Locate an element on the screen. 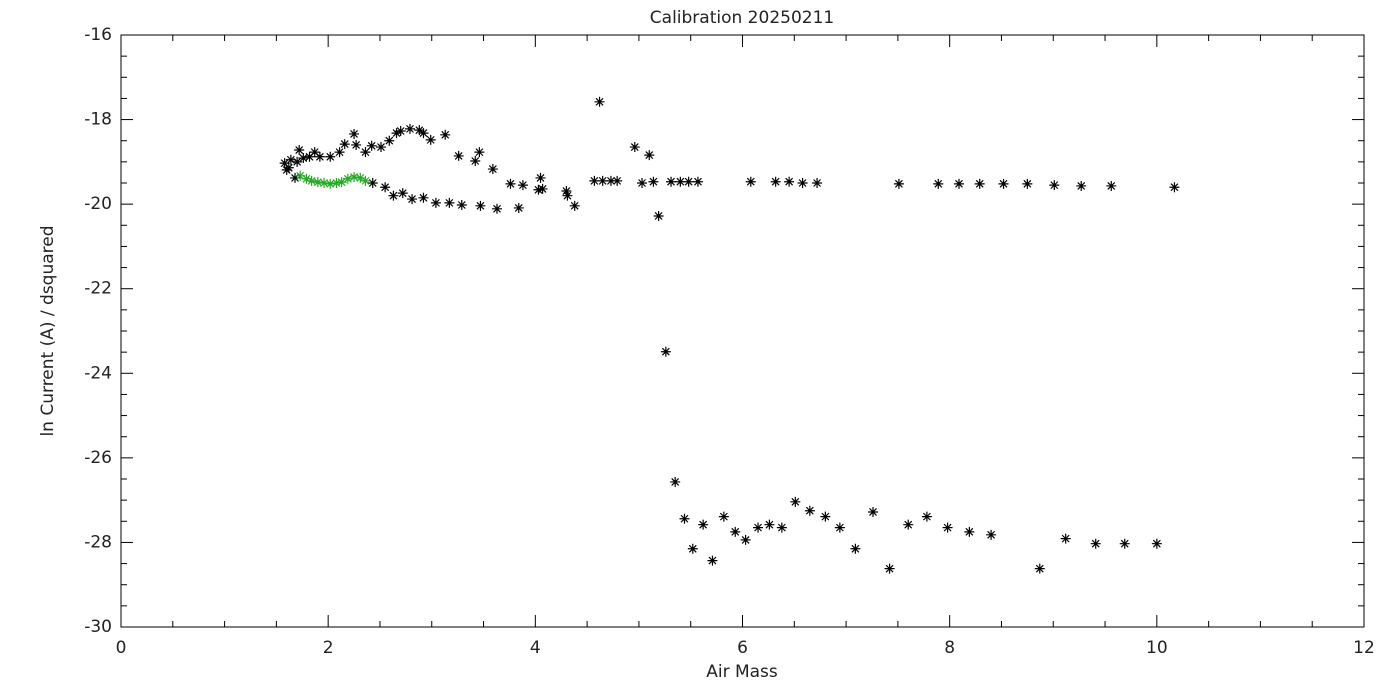 Image resolution: width=1400 pixels, height=700 pixels. x-axis-label: Air Mass is located at coordinates (742, 672).